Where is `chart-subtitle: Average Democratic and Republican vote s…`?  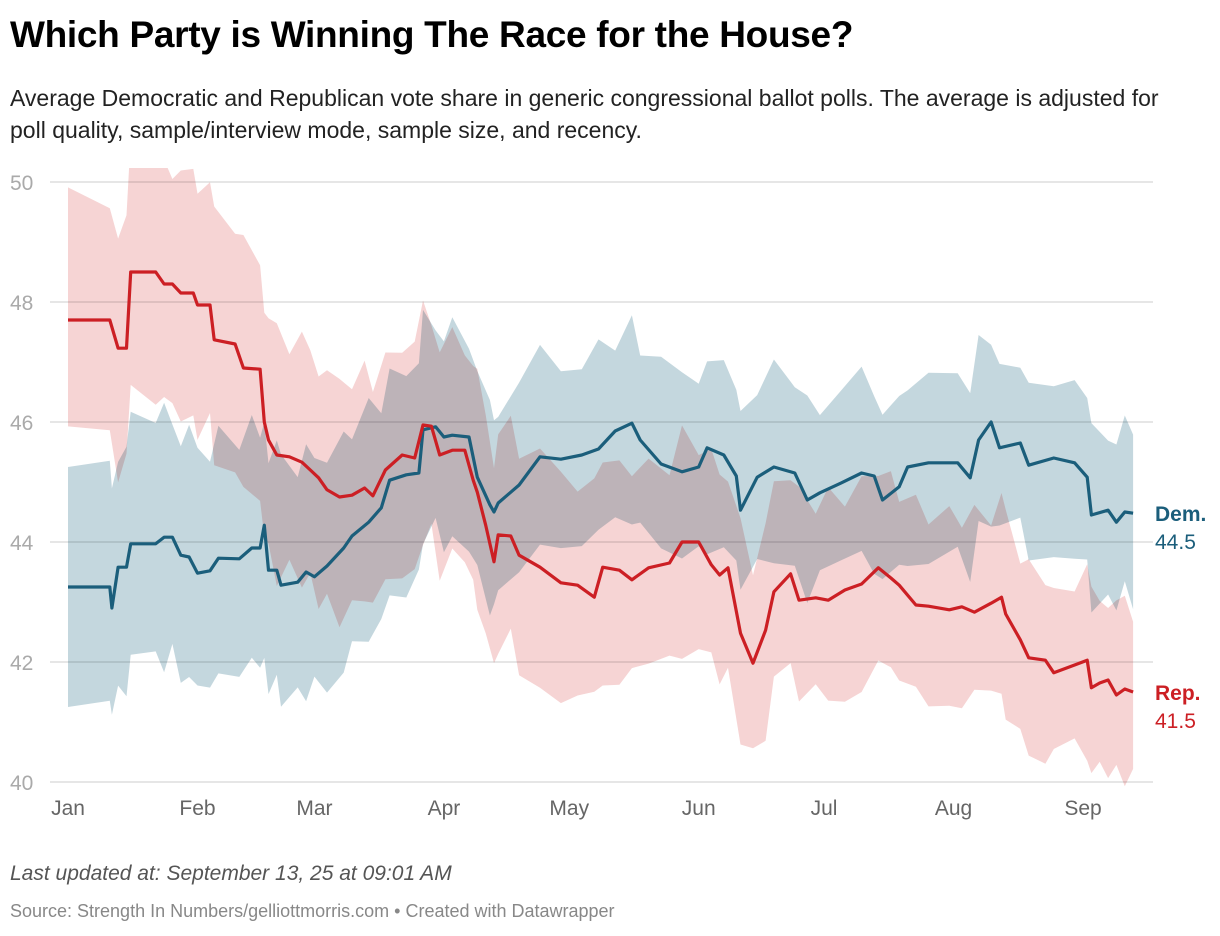 chart-subtitle: Average Democratic and Republican vote s… is located at coordinates (584, 114).